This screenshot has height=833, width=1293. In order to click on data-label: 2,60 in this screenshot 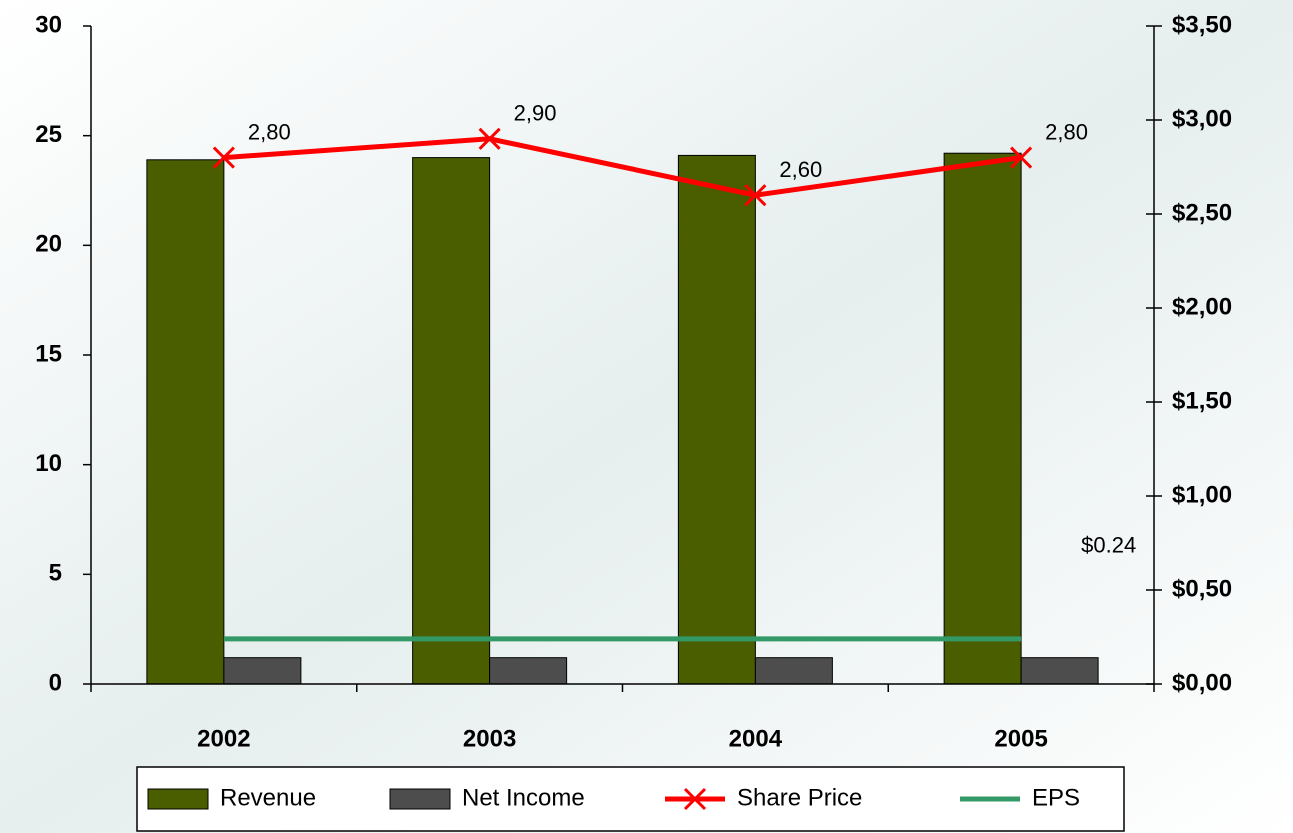, I will do `click(800, 169)`.